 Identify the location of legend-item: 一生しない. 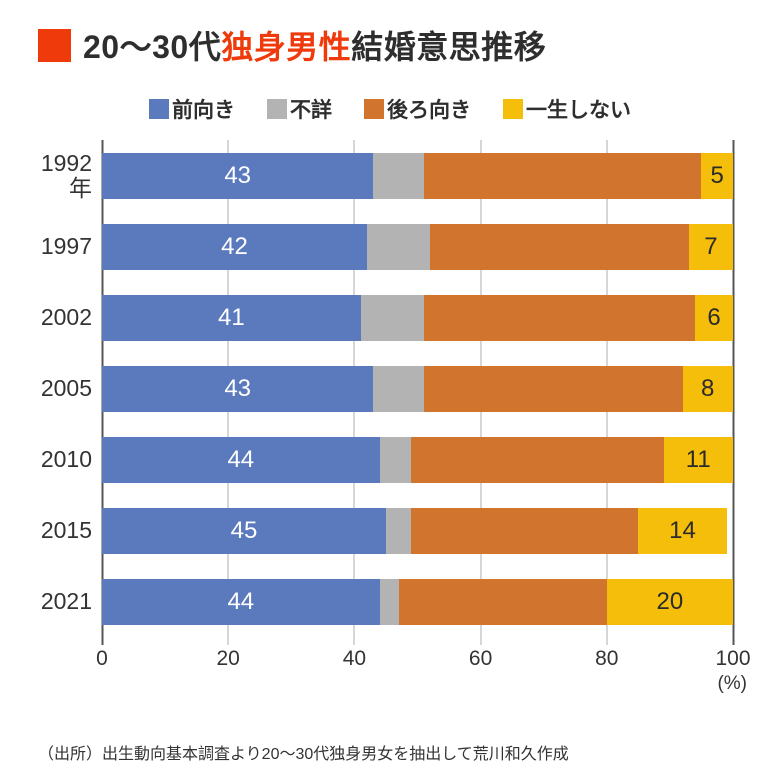
(567, 109).